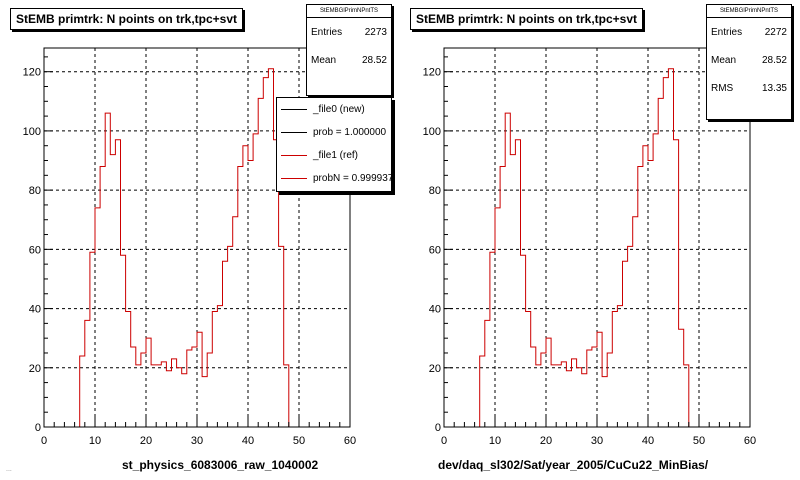 The image size is (800, 480). What do you see at coordinates (375, 32) in the screenshot?
I see `stats-entries-value: 2273` at bounding box center [375, 32].